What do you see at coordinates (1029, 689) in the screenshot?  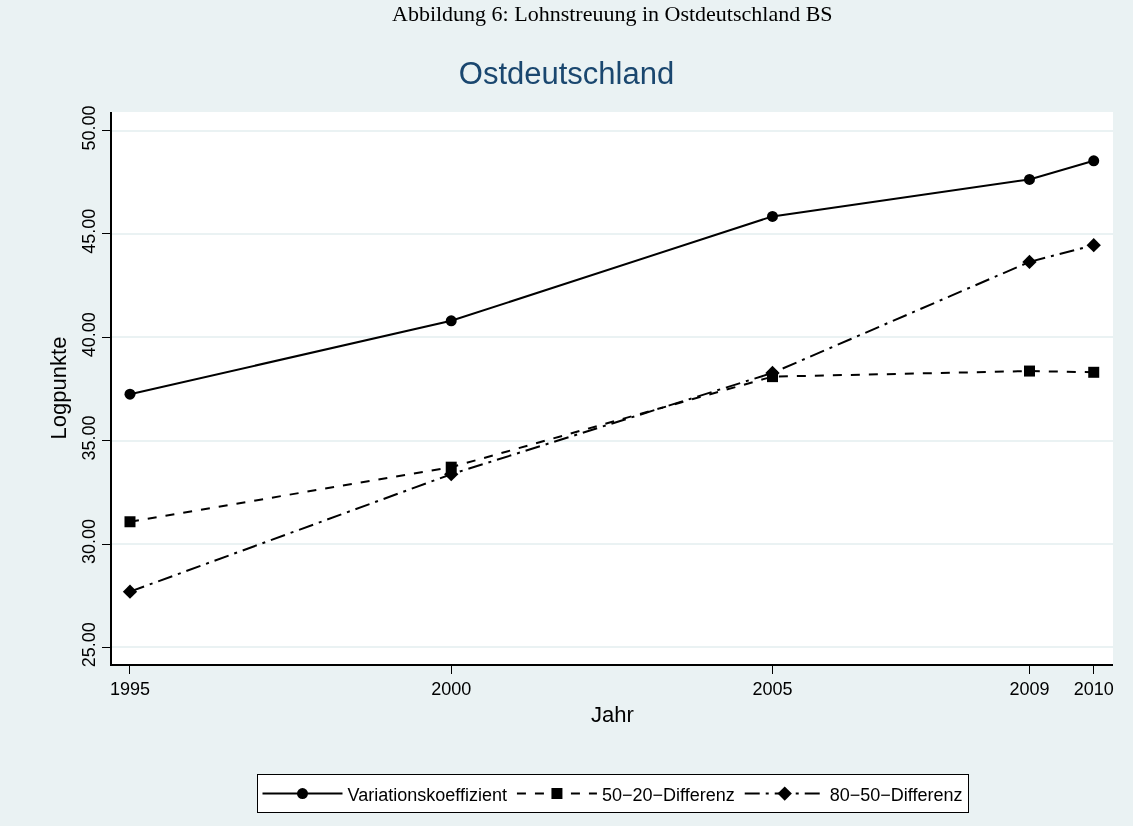 I see `x-tick-label: 2009` at bounding box center [1029, 689].